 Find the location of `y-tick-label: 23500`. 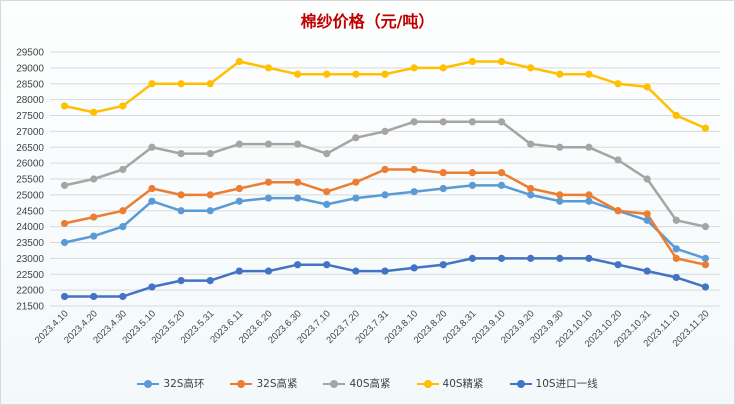

y-tick-label: 23500 is located at coordinates (30, 243).